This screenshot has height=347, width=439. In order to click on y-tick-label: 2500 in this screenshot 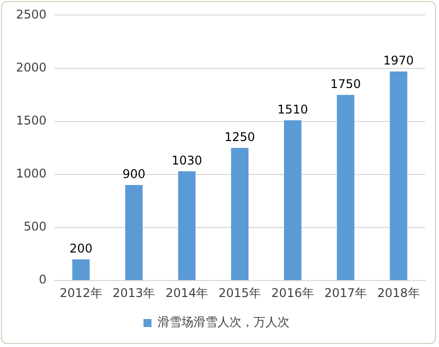, I will do `click(31, 14)`.